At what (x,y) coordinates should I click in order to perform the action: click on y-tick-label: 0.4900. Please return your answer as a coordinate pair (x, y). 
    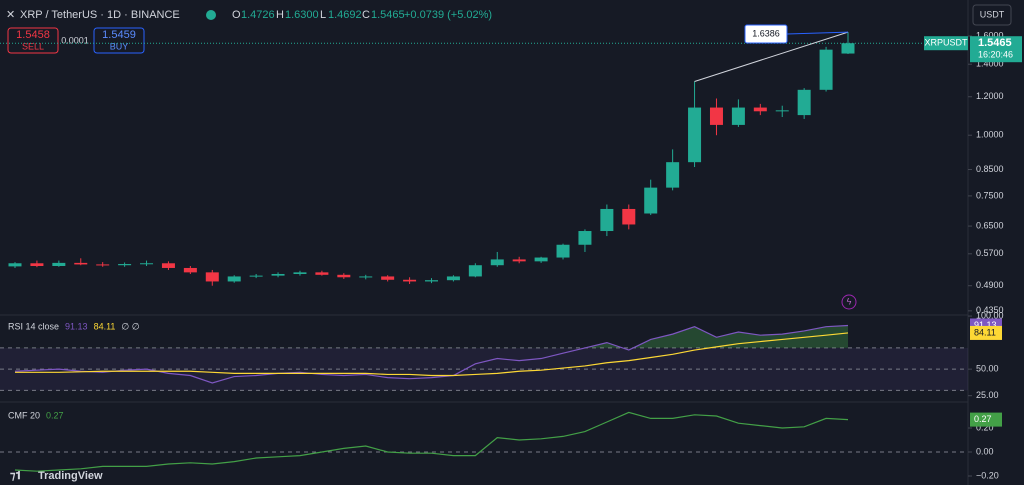
    Looking at the image, I should click on (990, 285).